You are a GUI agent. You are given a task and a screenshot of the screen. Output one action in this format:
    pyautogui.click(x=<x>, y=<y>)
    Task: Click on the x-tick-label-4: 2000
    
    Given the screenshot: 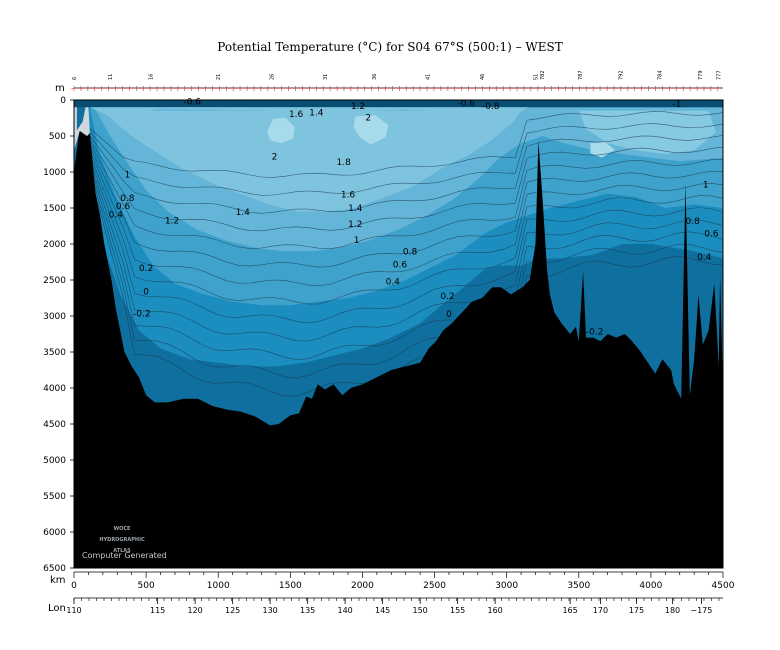 What is the action you would take?
    pyautogui.click(x=362, y=586)
    